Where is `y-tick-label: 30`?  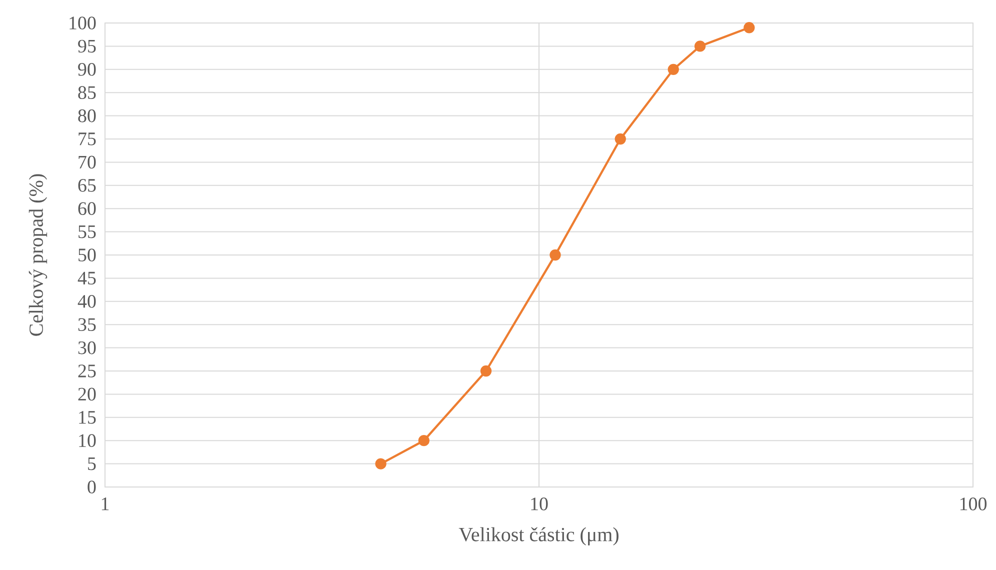
y-tick-label: 30 is located at coordinates (87, 347).